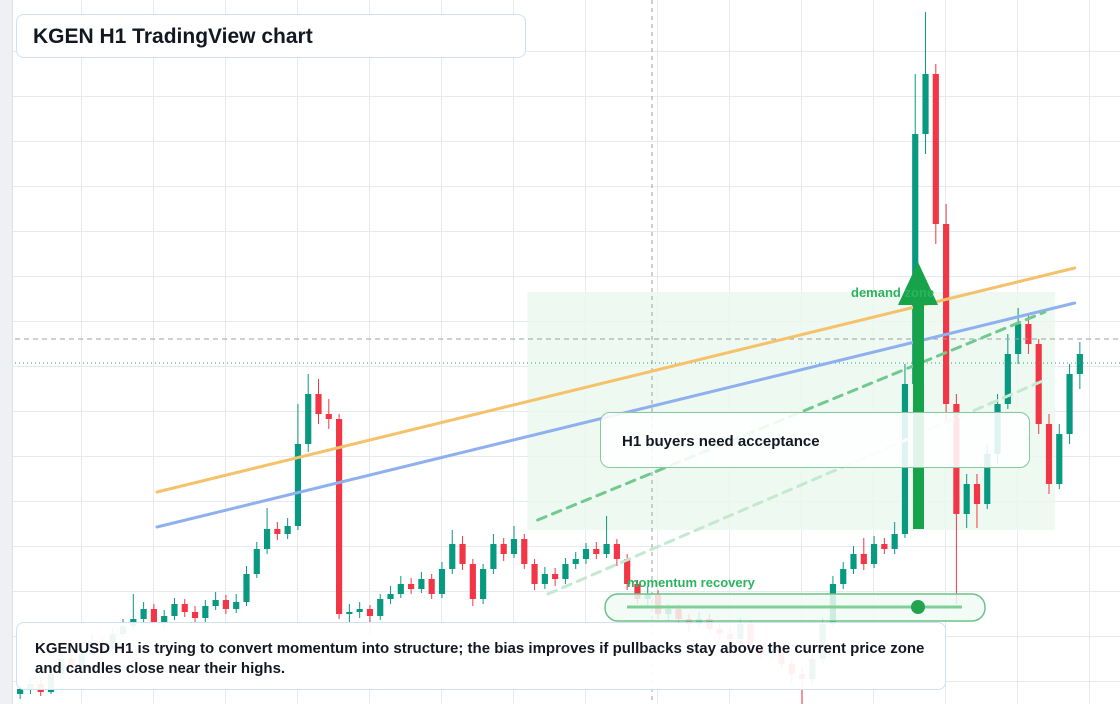  Describe the element at coordinates (918, 283) in the screenshot. I see `arrow-head` at that location.